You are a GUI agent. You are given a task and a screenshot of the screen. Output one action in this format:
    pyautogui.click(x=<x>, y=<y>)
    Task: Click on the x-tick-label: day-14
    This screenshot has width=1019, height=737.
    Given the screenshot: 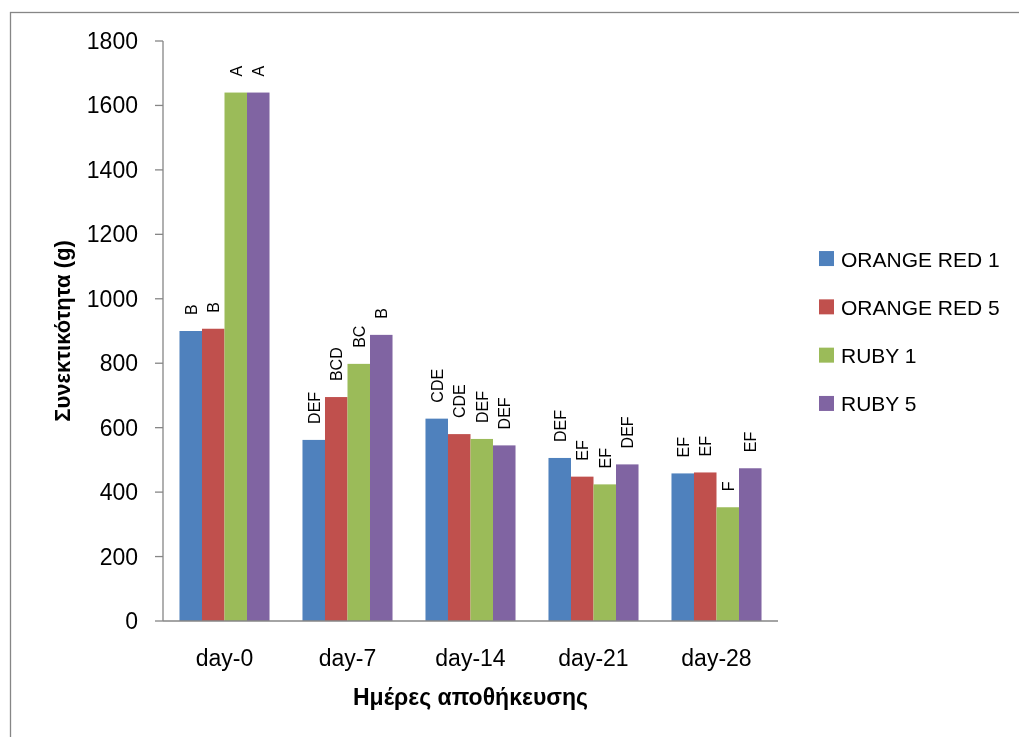 What is the action you would take?
    pyautogui.click(x=470, y=658)
    